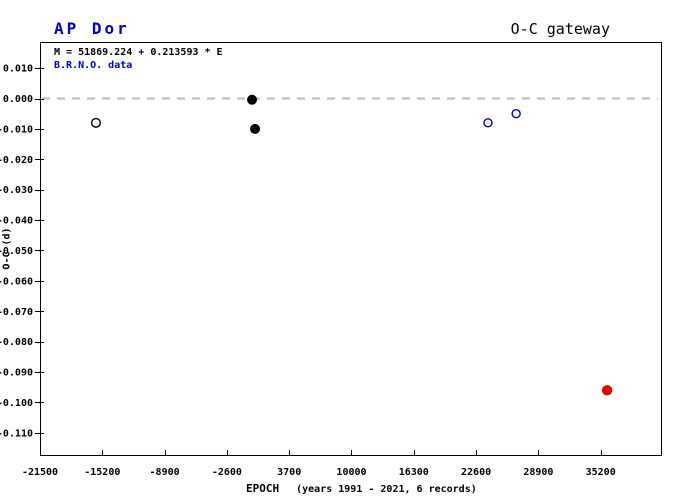 The height and width of the screenshot is (500, 700). I want to click on dataset-label: B.R.N.O. data, so click(93, 65).